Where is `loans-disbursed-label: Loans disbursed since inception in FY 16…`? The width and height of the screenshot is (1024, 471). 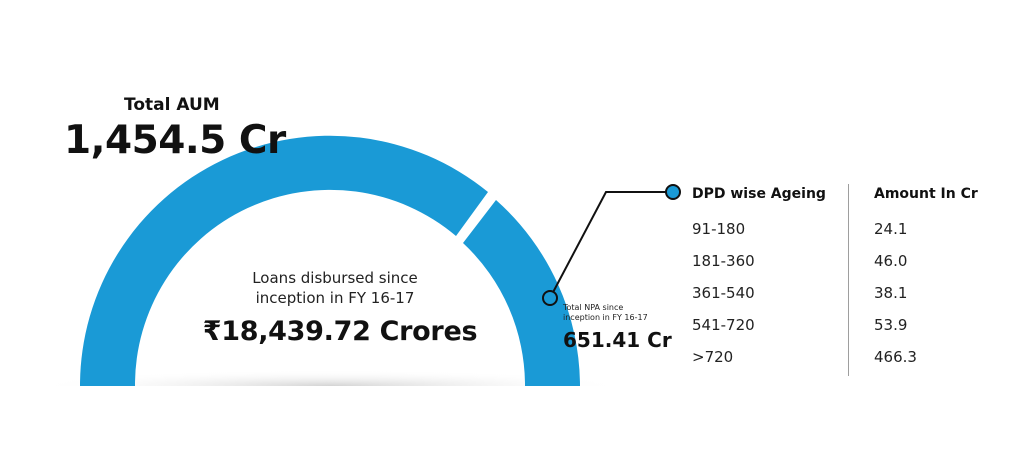 loans-disbursed-label: Loans disbursed since inception in FY 16… is located at coordinates (335, 288).